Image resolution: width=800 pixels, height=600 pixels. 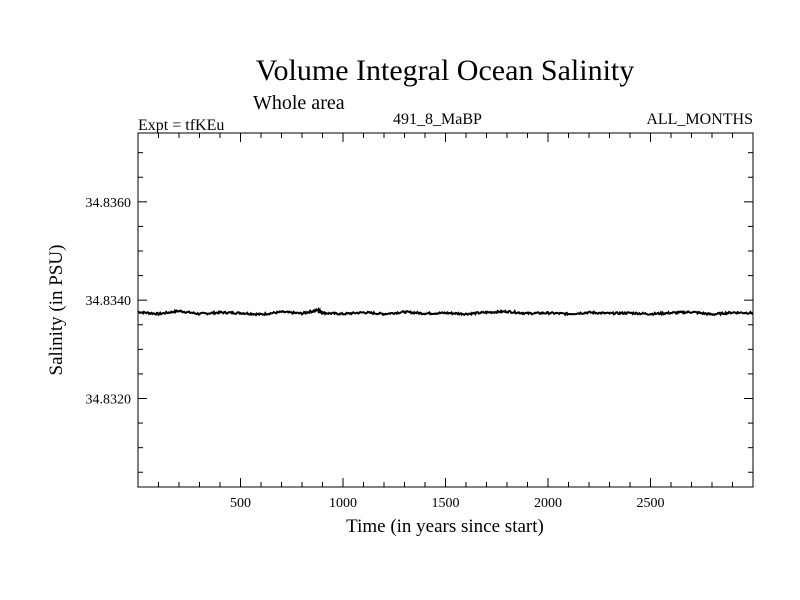 I want to click on months-label: ALL_MONTHS, so click(x=699, y=119).